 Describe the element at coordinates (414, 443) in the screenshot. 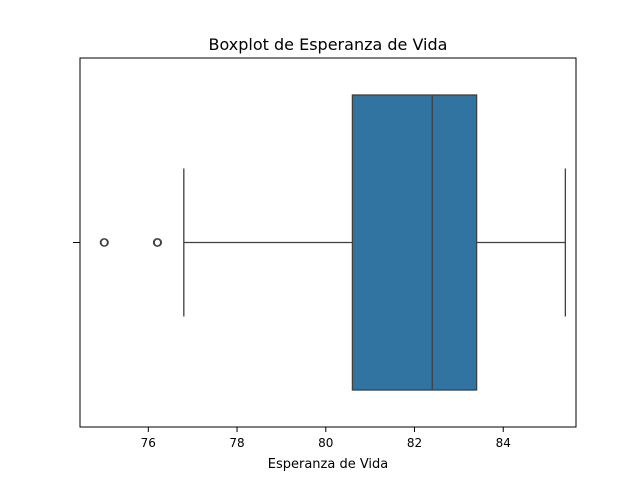

I see `x-tick-label: 82` at that location.